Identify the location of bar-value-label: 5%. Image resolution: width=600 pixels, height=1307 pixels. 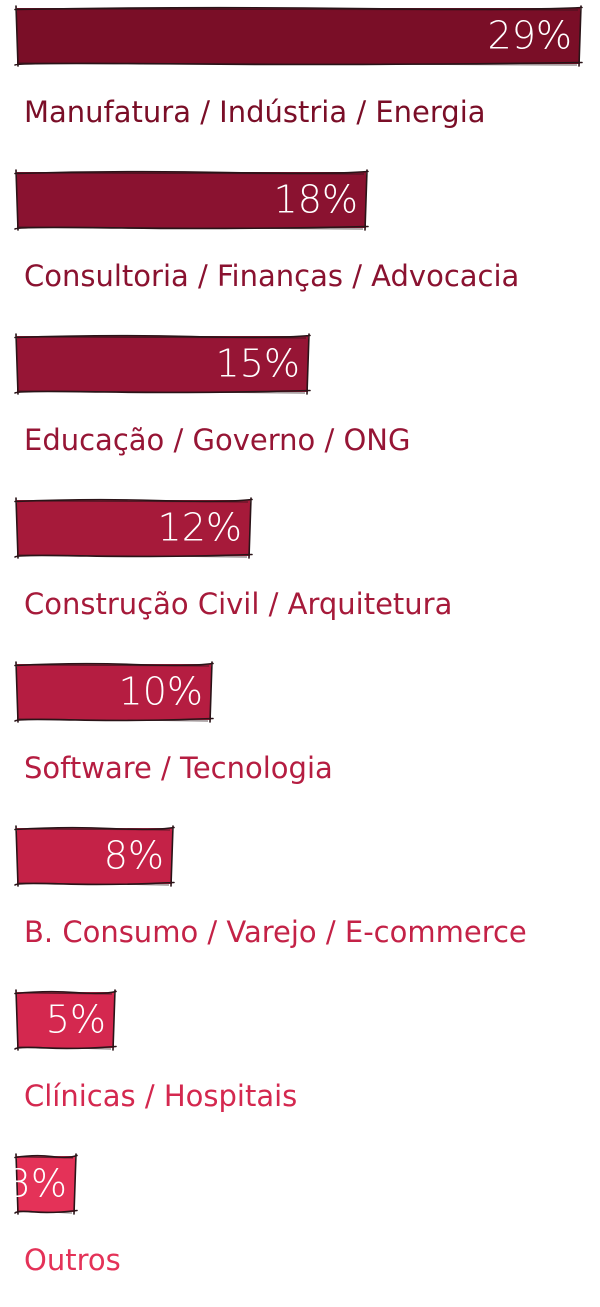
(76, 1020).